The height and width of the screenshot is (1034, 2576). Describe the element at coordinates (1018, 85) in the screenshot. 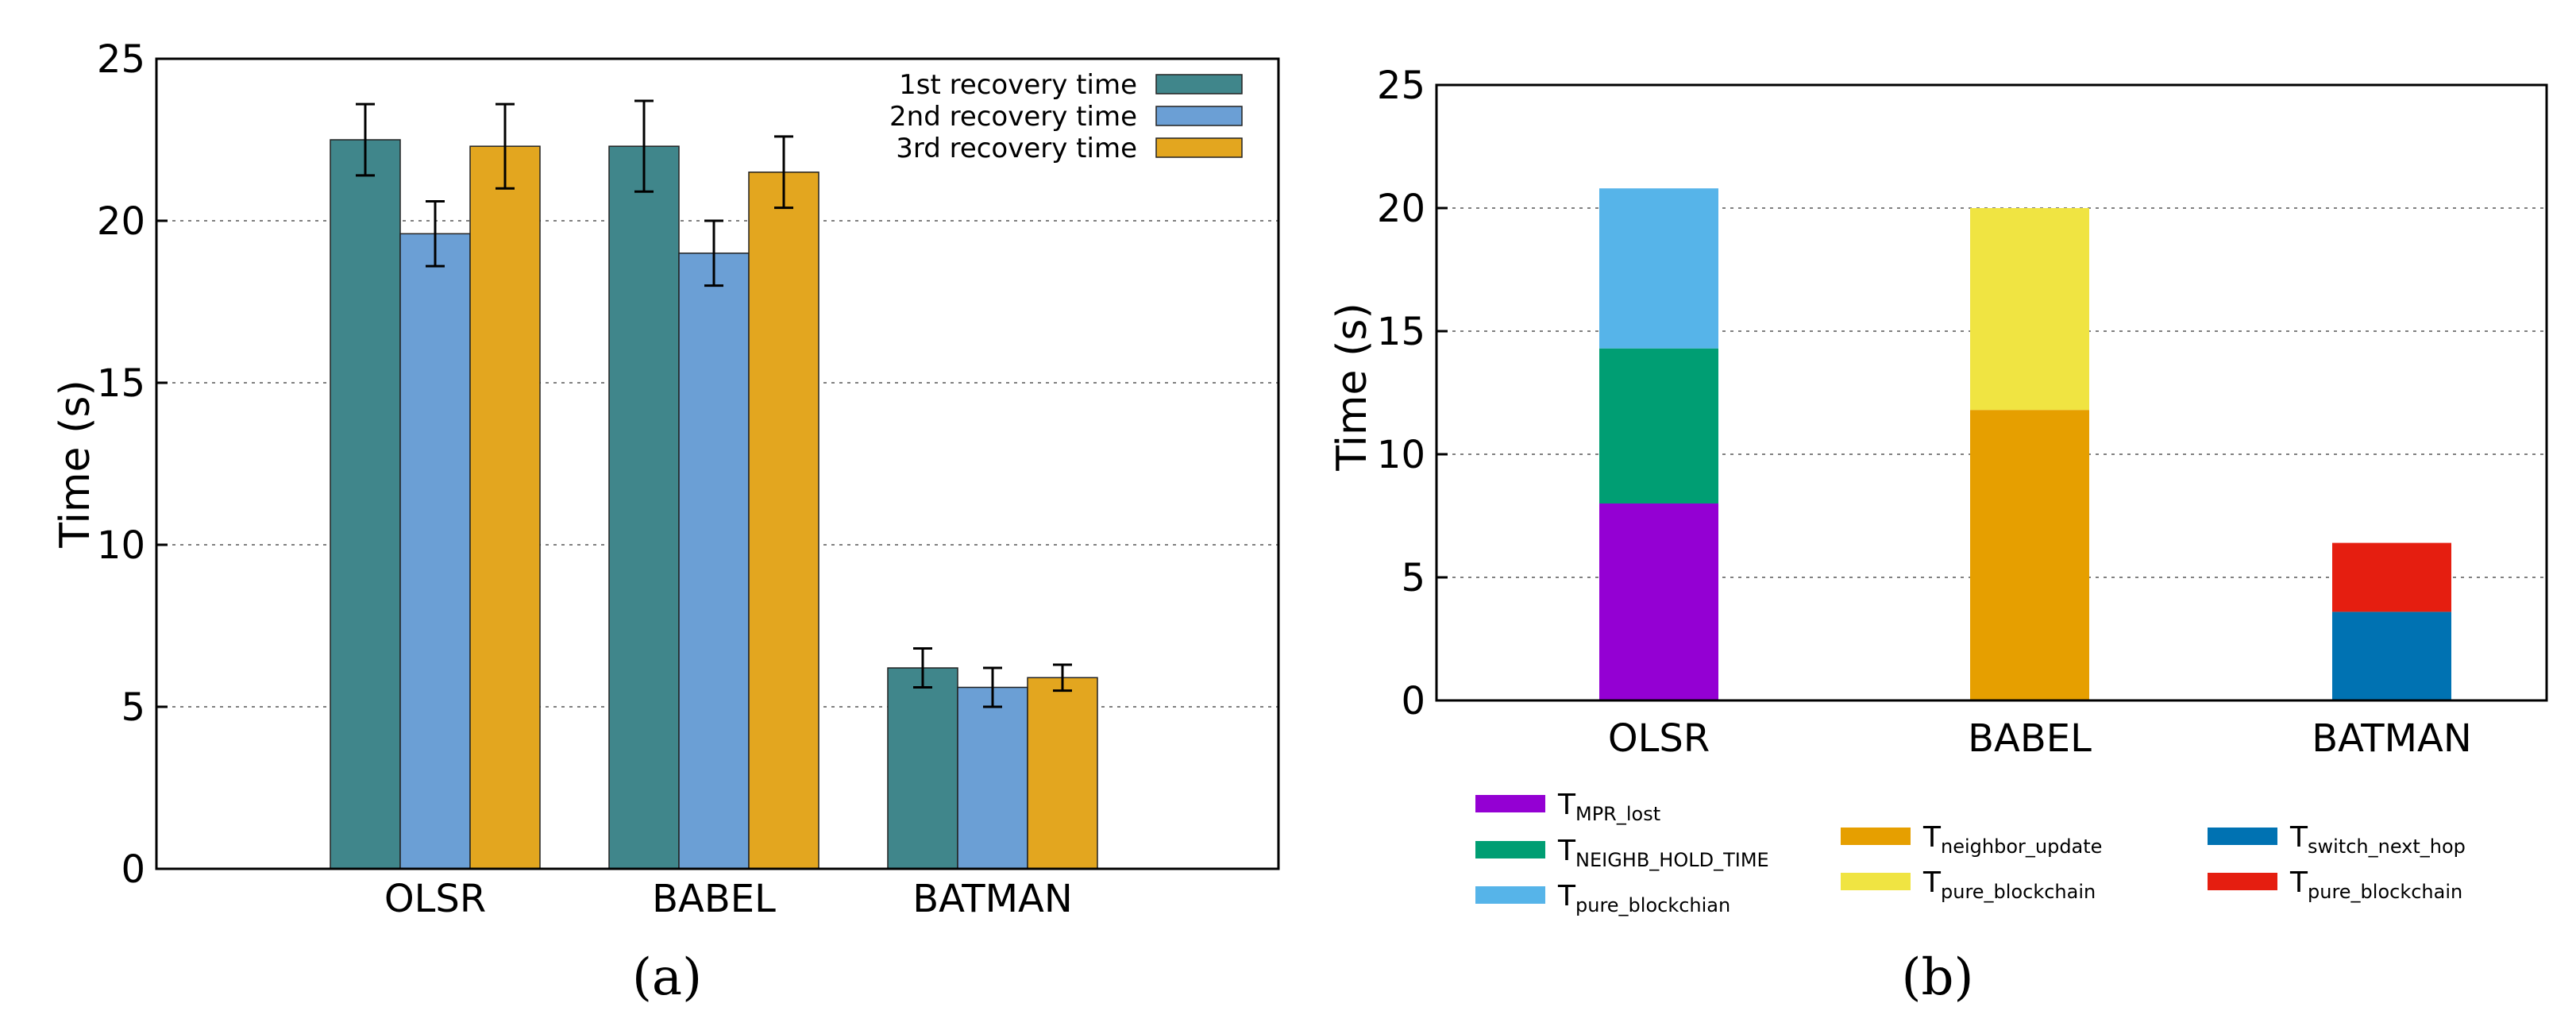

I see `legend-label: 1st recovery time` at that location.